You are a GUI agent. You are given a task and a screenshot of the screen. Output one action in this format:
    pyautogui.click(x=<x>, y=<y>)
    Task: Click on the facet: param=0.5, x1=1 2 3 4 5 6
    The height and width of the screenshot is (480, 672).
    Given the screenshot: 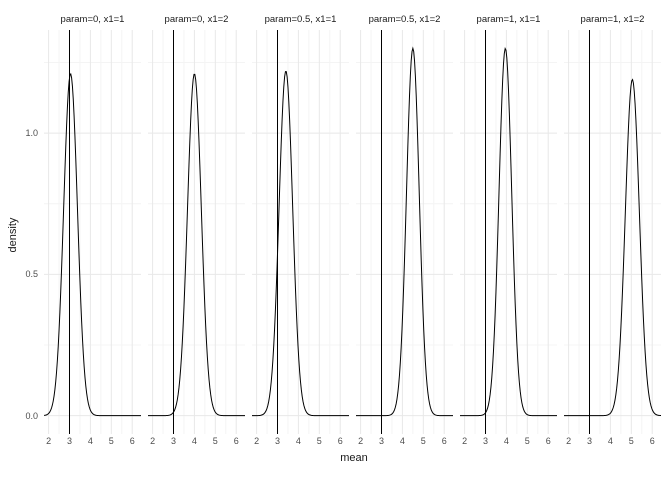 What is the action you would take?
    pyautogui.click(x=300, y=228)
    